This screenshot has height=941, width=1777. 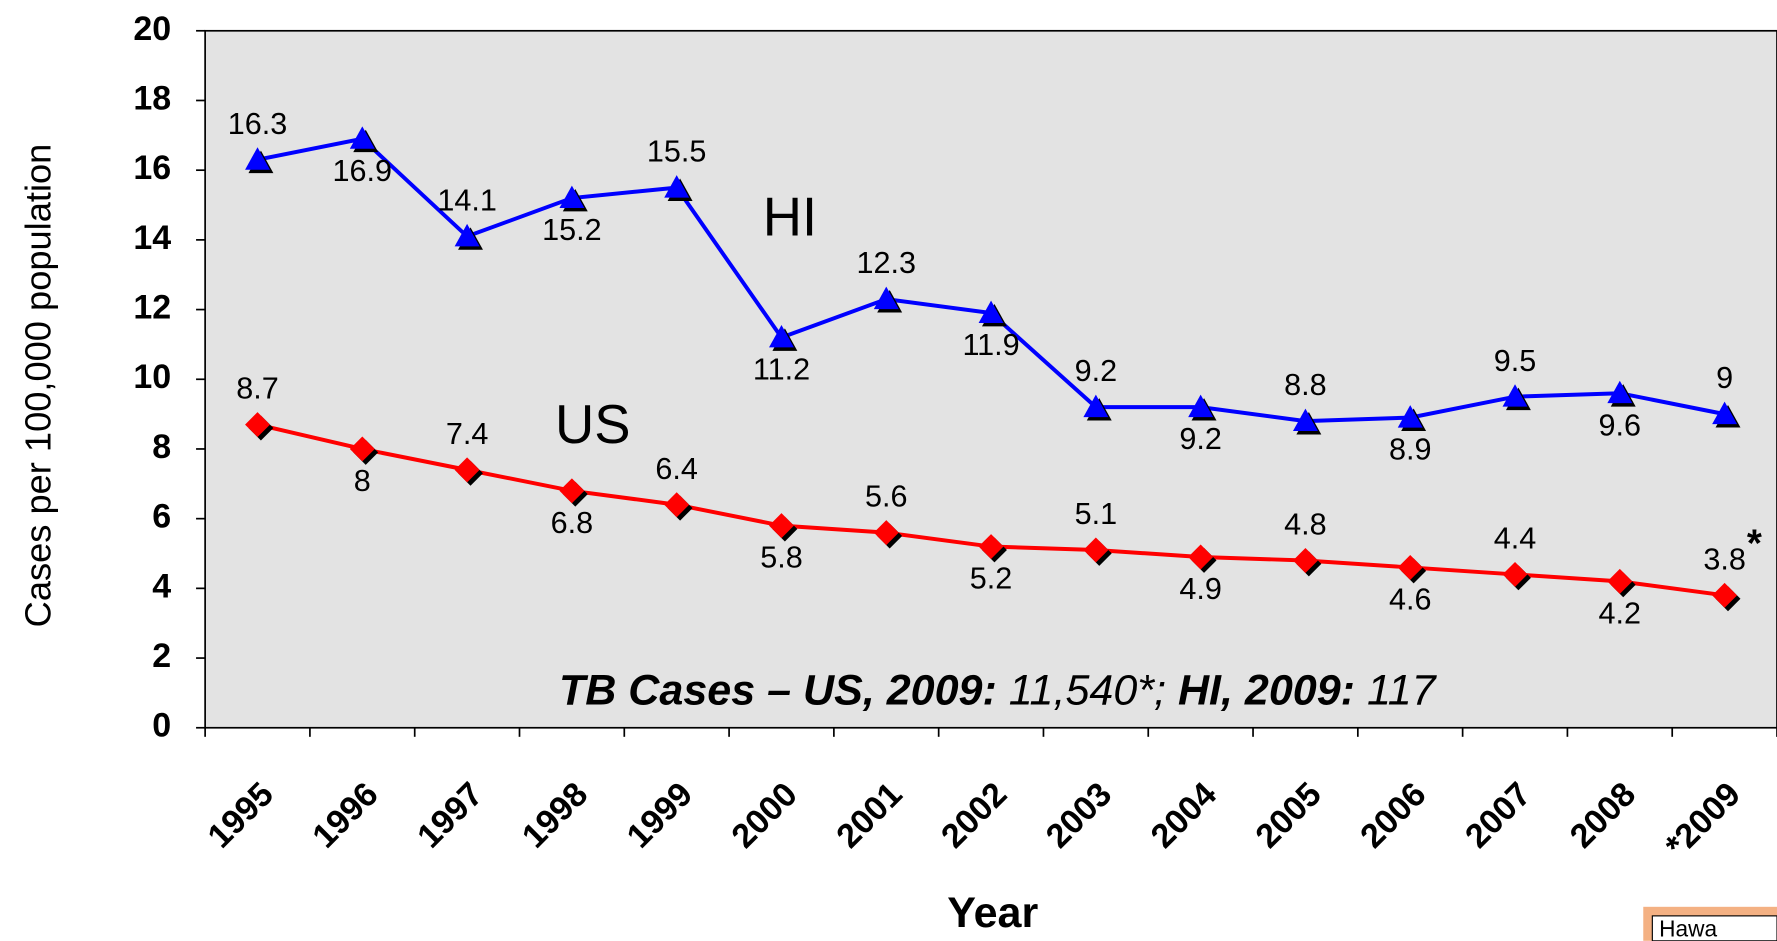 What do you see at coordinates (161, 656) in the screenshot?
I see `y-tick-label: 2` at bounding box center [161, 656].